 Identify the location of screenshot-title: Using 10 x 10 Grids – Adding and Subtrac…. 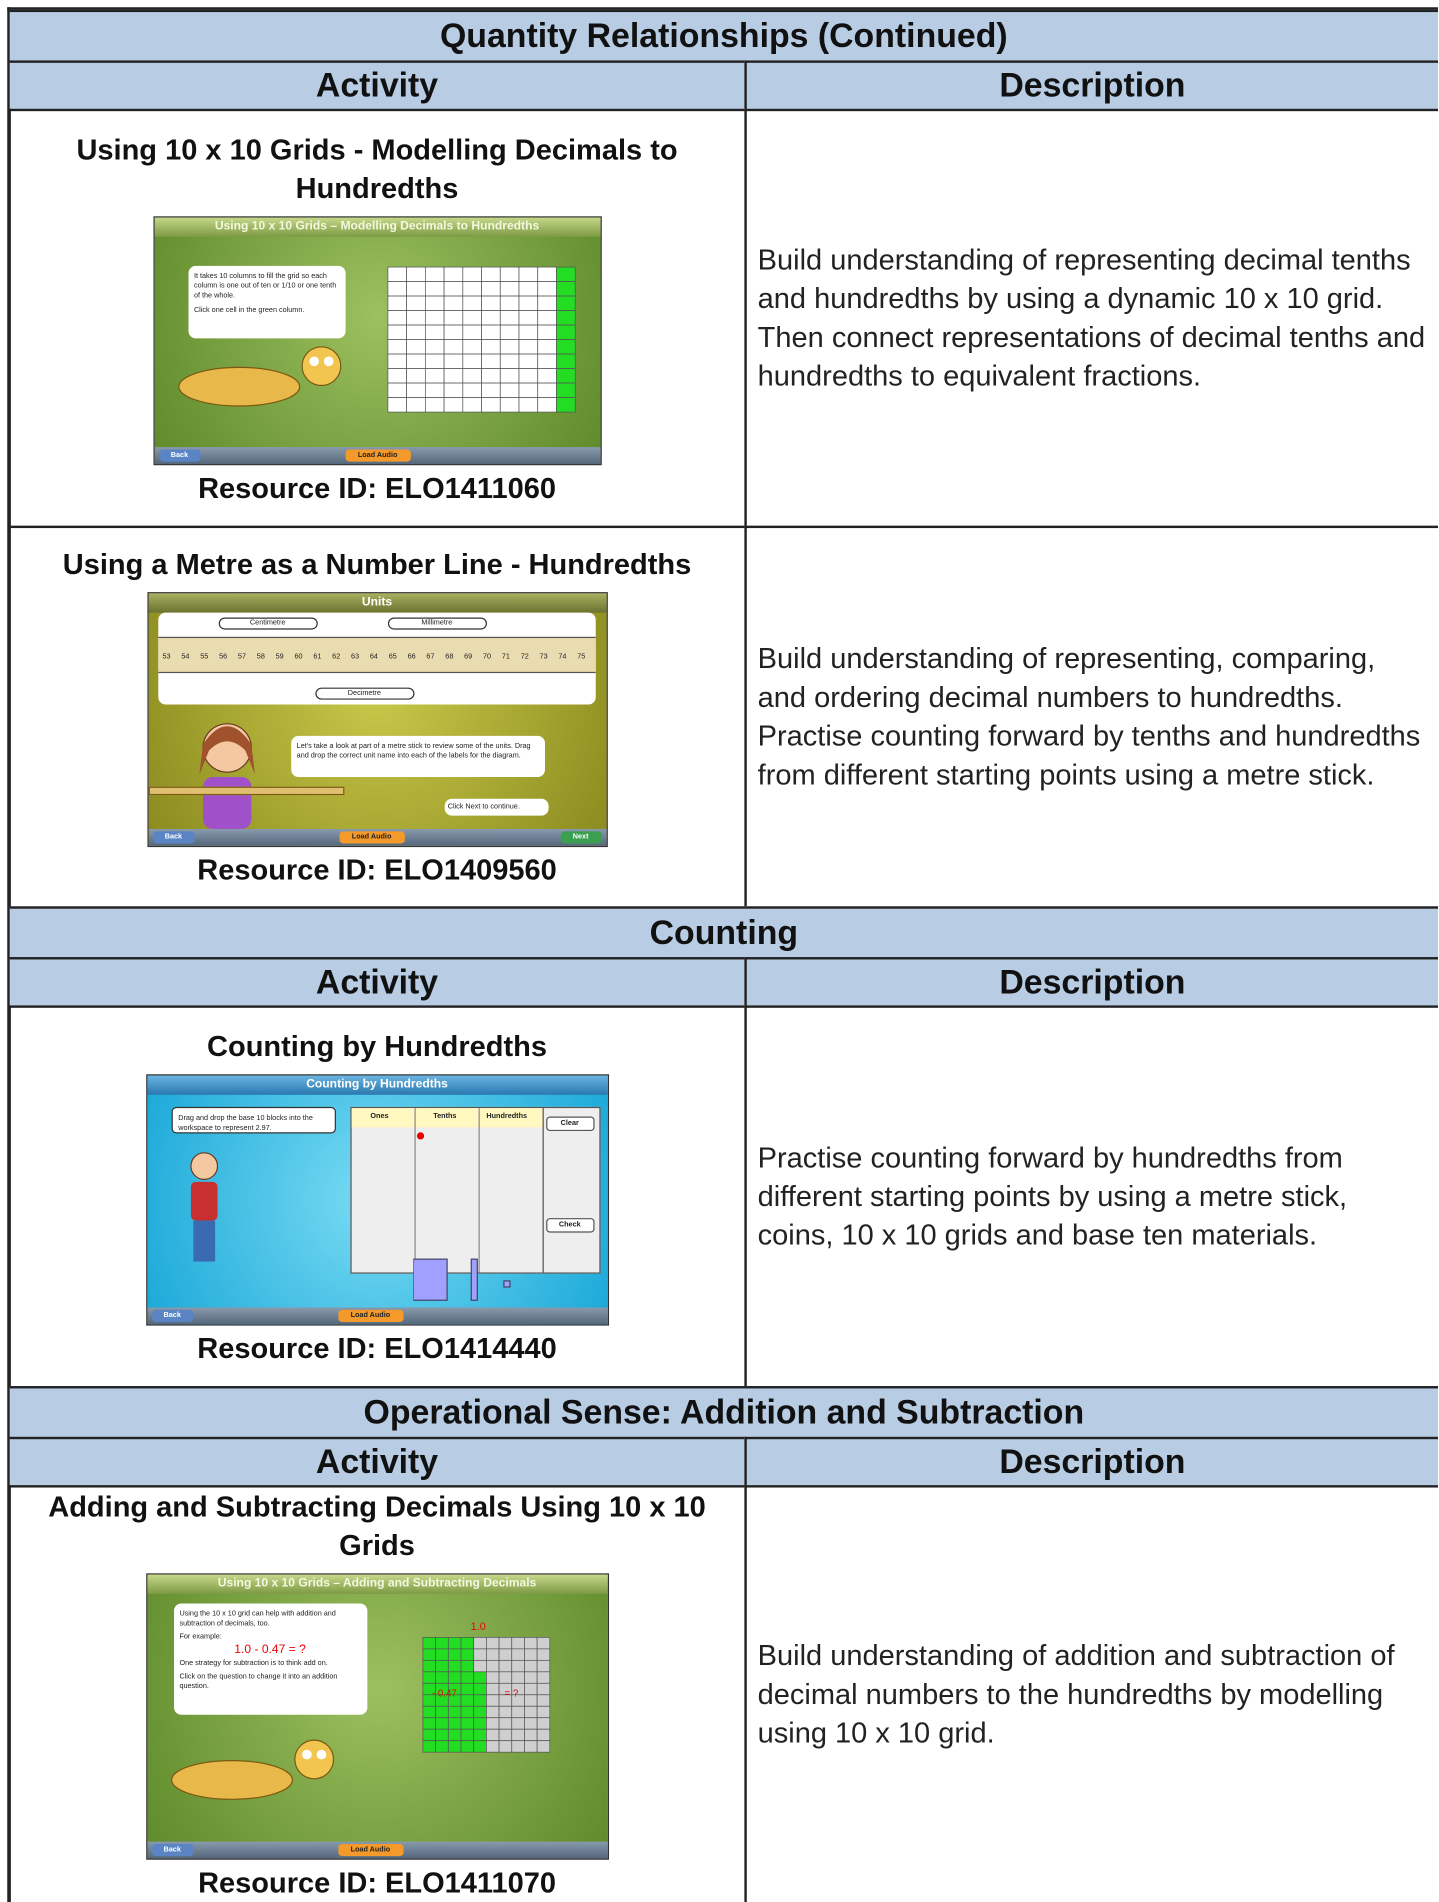
(377, 1584).